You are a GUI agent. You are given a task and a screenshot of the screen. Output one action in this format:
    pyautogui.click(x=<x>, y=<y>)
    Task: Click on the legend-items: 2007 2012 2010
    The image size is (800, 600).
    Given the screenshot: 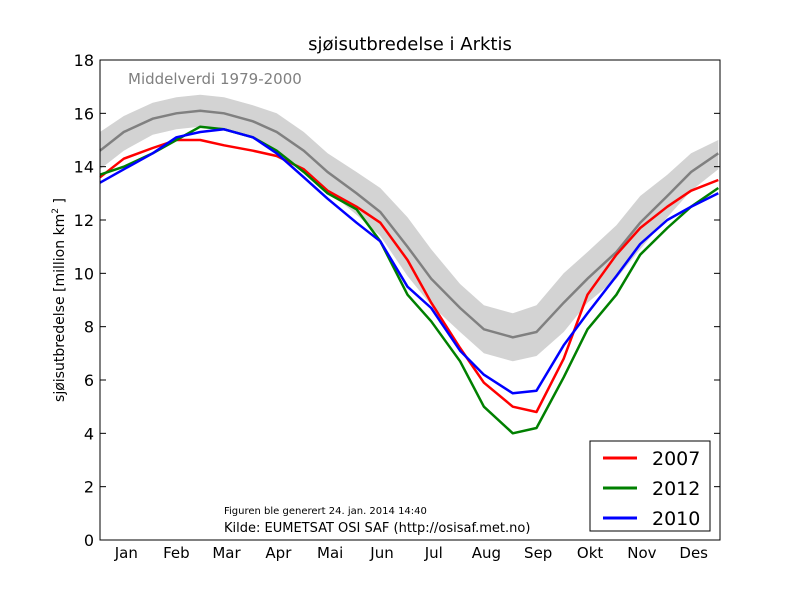 What is the action you would take?
    pyautogui.click(x=651, y=489)
    